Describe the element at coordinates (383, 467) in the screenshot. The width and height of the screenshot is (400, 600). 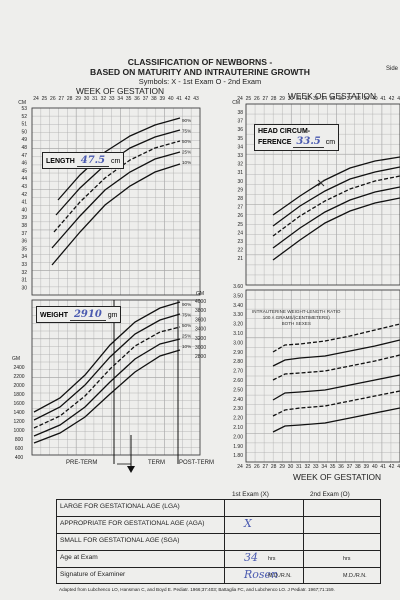
I see `ratio-week-tick: 41` at that location.